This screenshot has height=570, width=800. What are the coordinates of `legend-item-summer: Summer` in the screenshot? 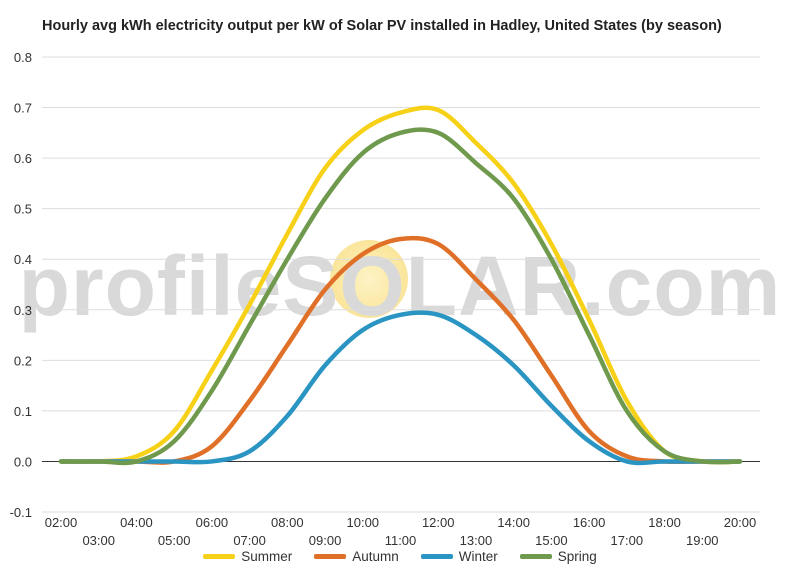 It's located at (247, 556).